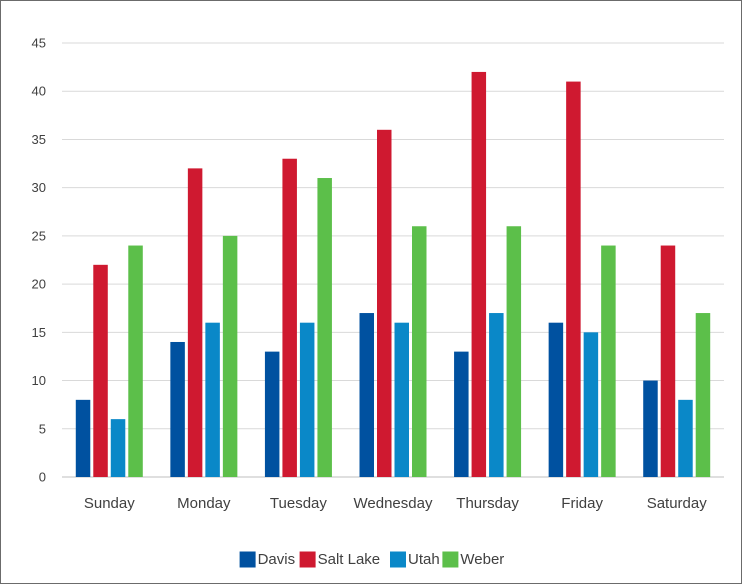 The width and height of the screenshot is (742, 584). Describe the element at coordinates (496, 395) in the screenshot. I see `bar-utah-thursday` at that location.